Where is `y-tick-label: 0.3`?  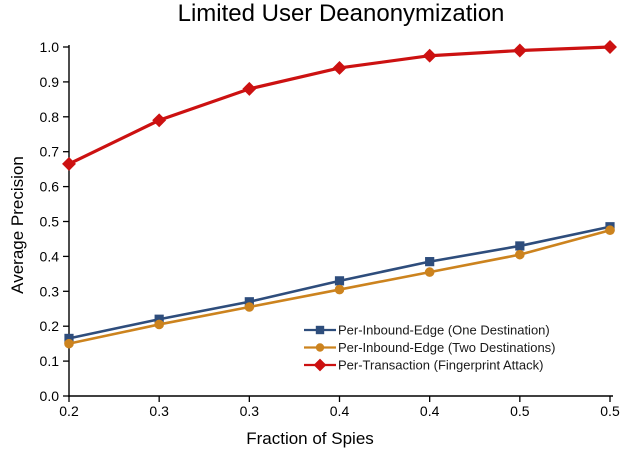 y-tick-label: 0.3 is located at coordinates (50, 291).